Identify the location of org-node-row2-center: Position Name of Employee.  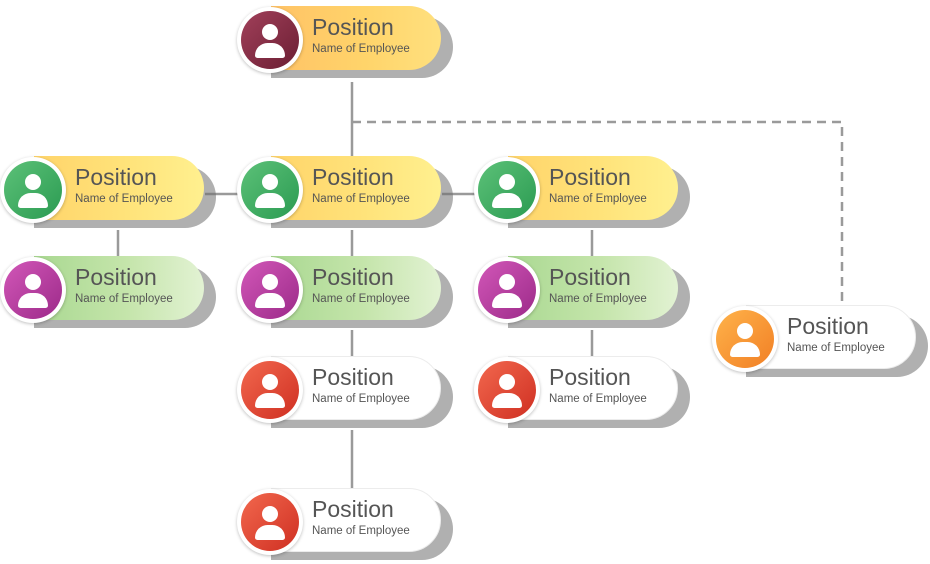
(345, 190).